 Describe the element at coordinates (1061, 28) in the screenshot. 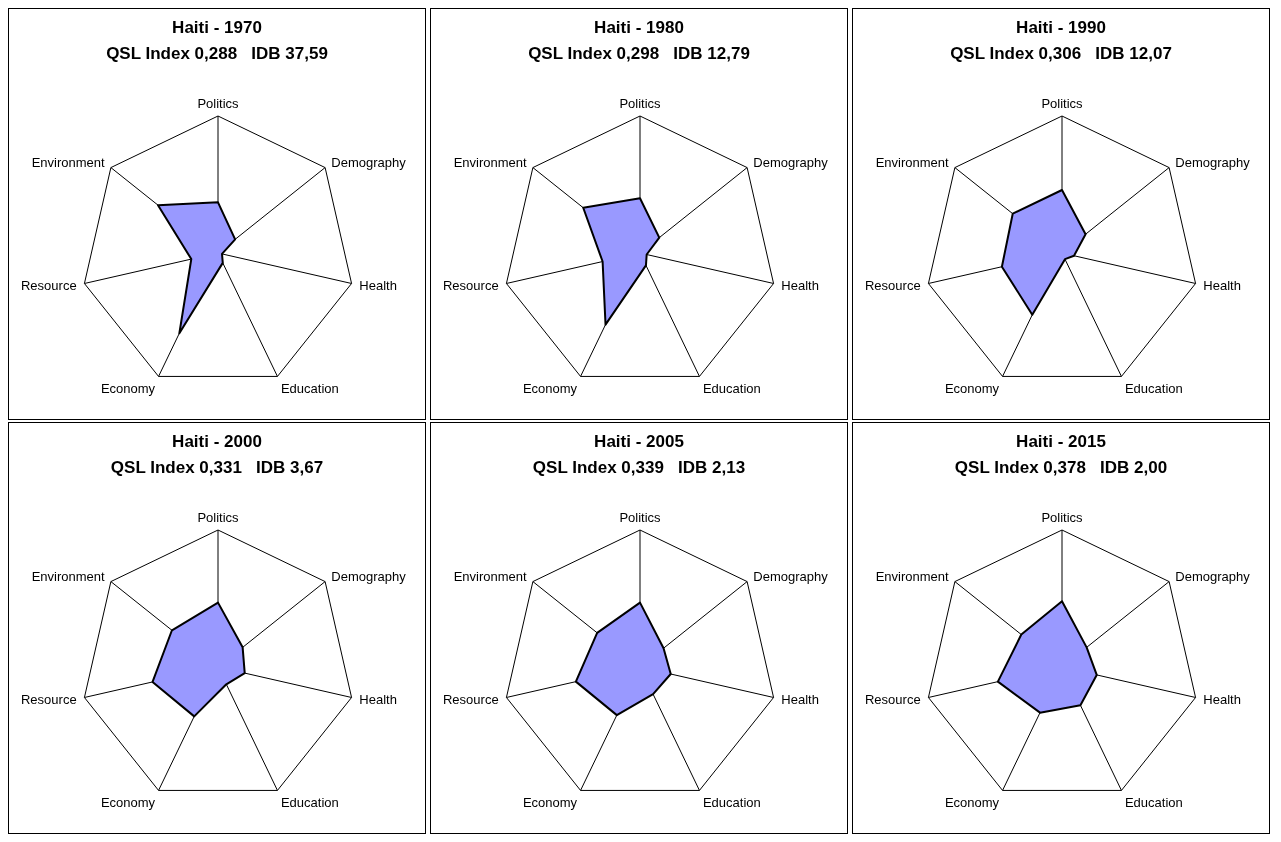

I see `chart-title: Haiti - 1990` at that location.